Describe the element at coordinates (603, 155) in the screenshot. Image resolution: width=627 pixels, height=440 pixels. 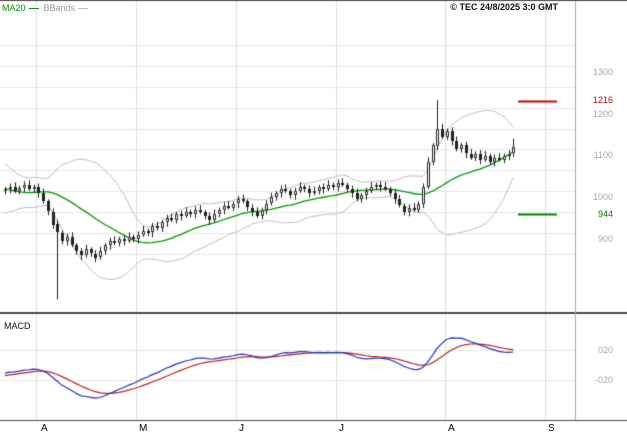
I see `price-tick-1100: 1100` at that location.